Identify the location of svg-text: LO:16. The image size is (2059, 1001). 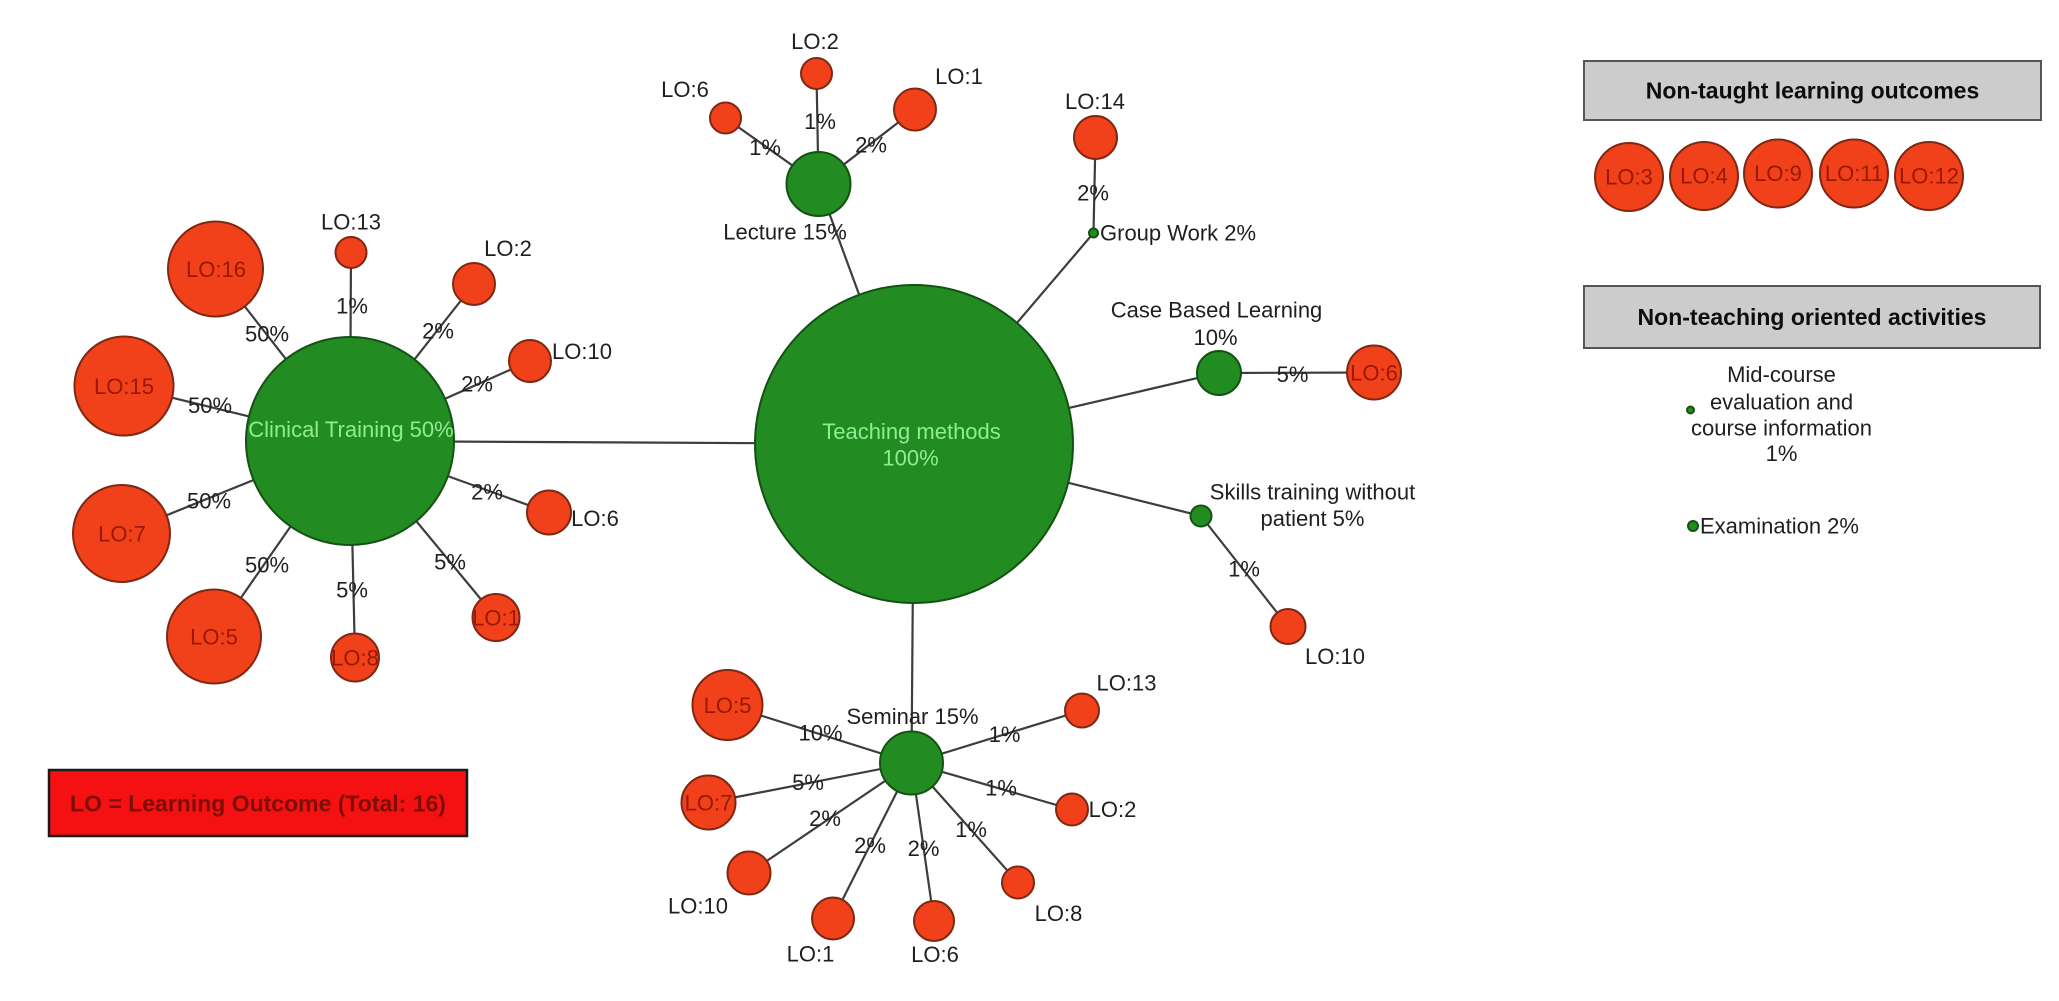
(216, 269).